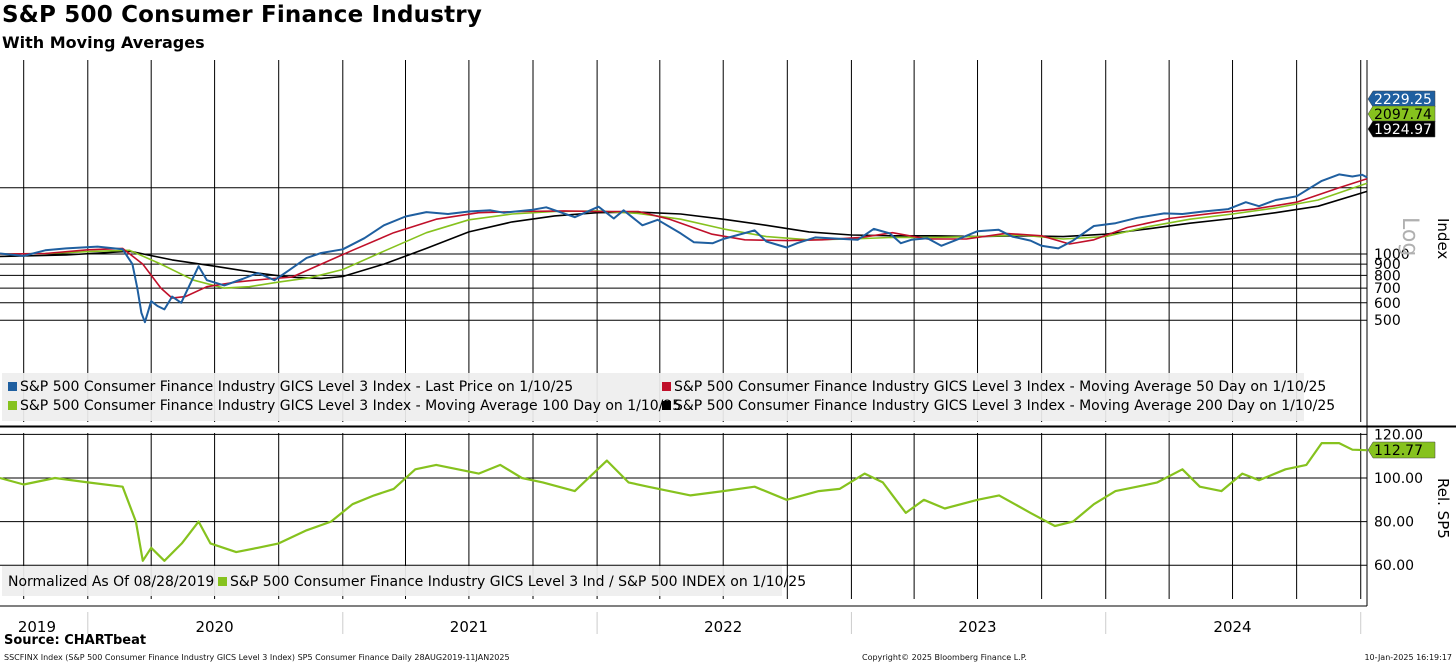 The image size is (1456, 665). What do you see at coordinates (1387, 265) in the screenshot?
I see `y-tick-label: 900` at bounding box center [1387, 265].